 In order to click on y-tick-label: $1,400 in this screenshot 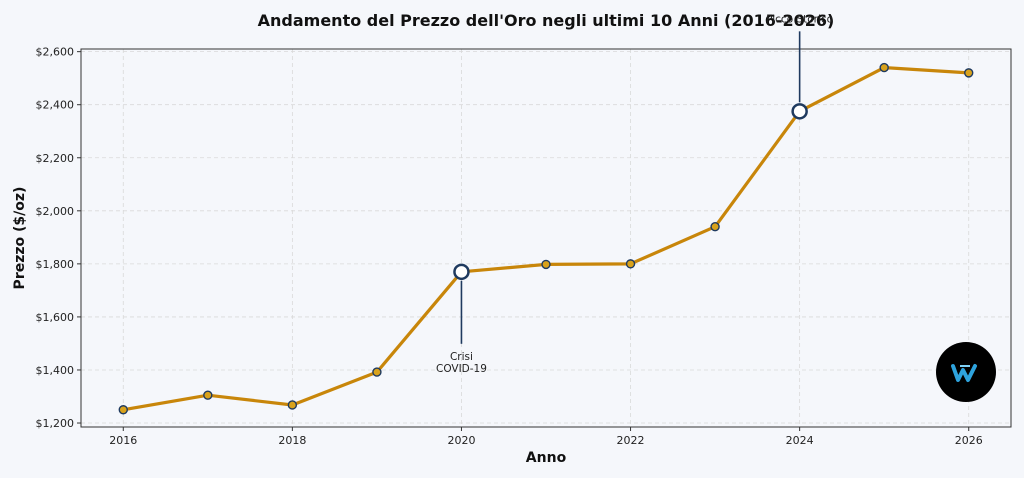, I will do `click(55, 370)`.